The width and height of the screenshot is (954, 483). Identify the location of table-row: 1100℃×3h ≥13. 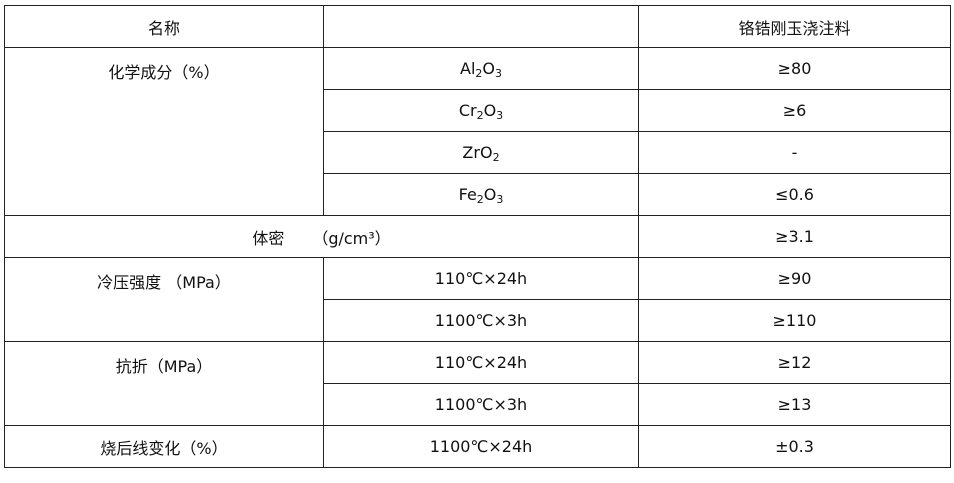
(478, 404).